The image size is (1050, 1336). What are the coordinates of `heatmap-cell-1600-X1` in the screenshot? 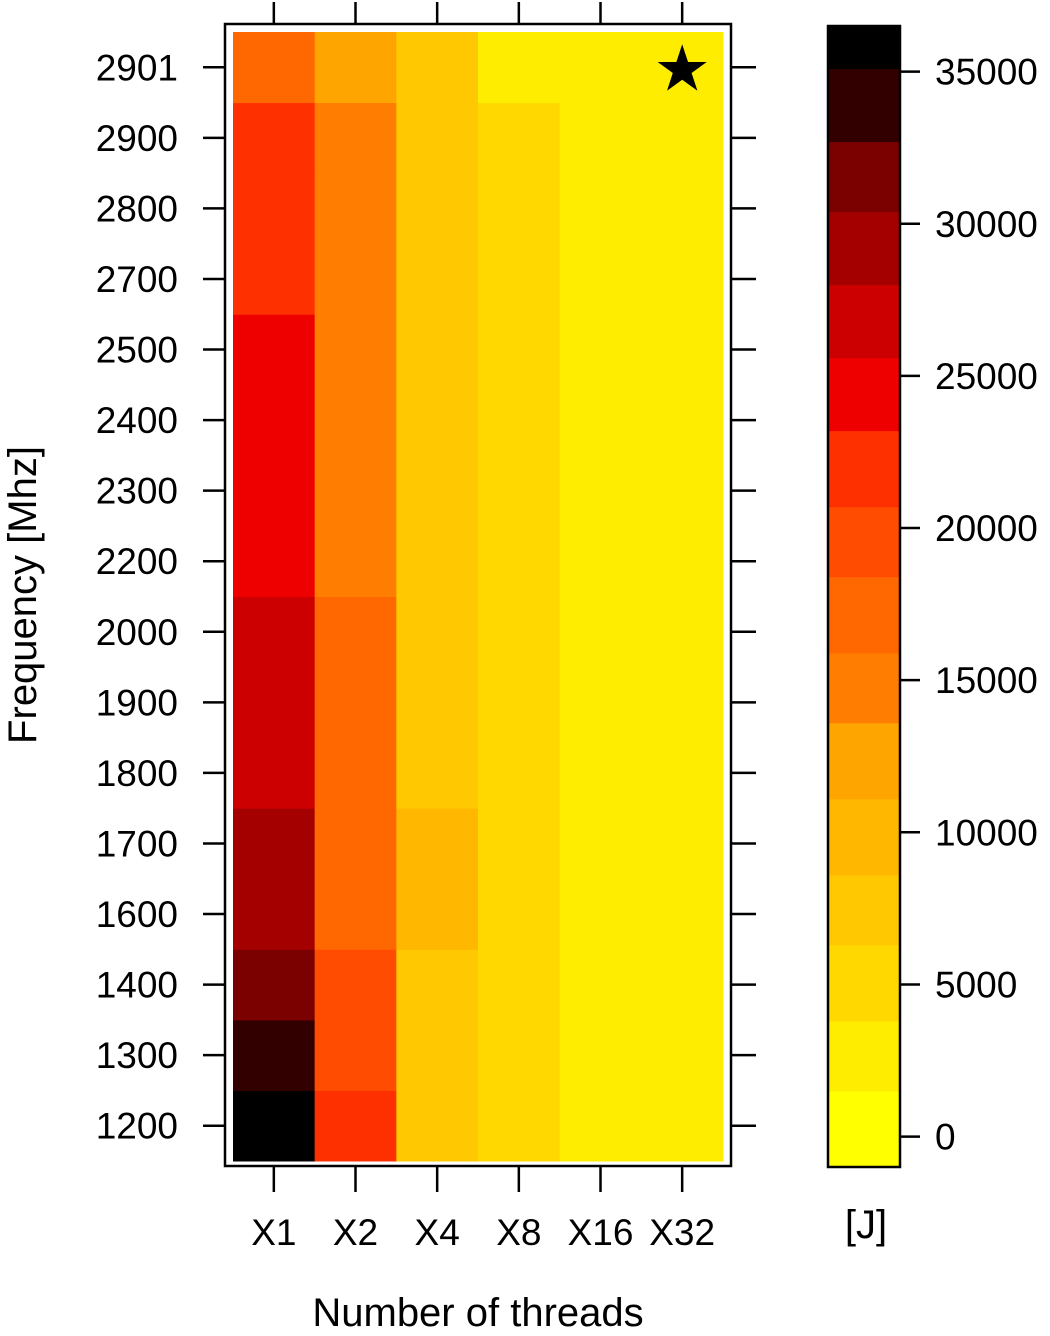 It's located at (274, 914).